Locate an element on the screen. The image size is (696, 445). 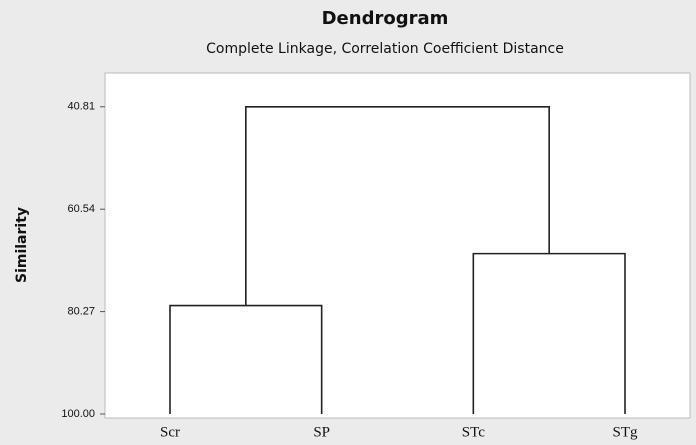
leaf-label: STc is located at coordinates (473, 432).